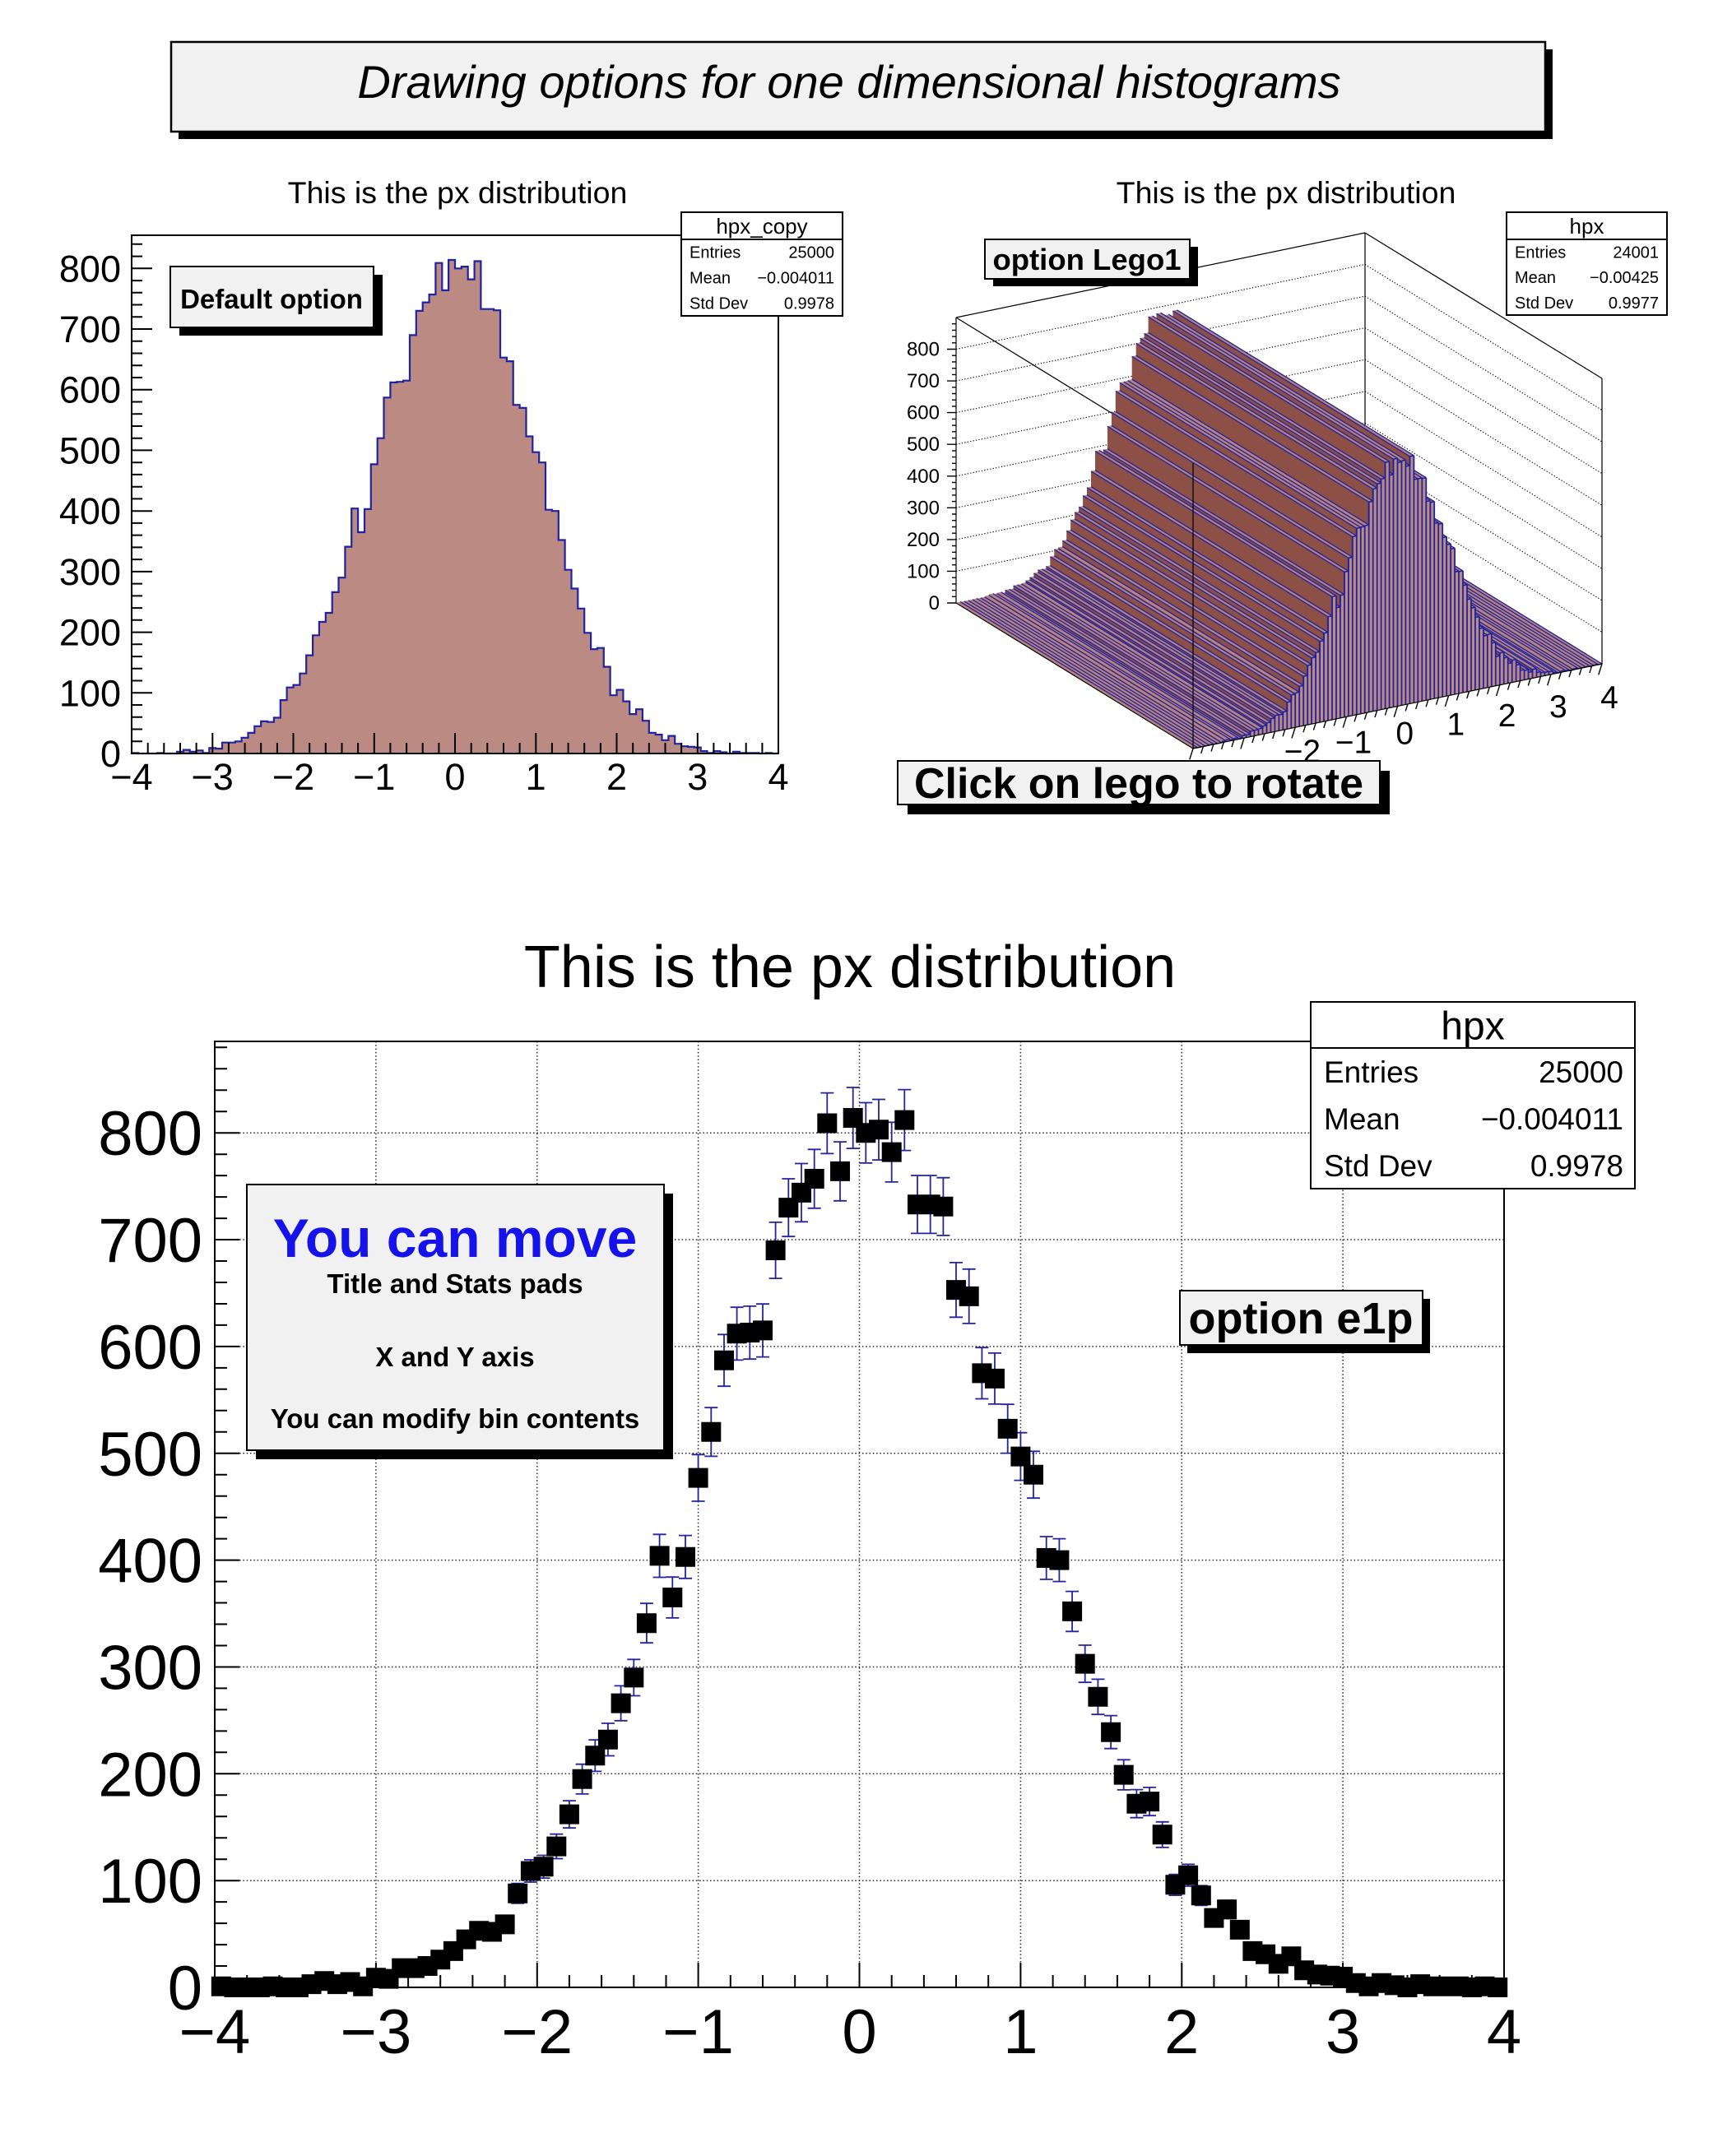  I want to click on svg-text: option Lego1, so click(1086, 259).